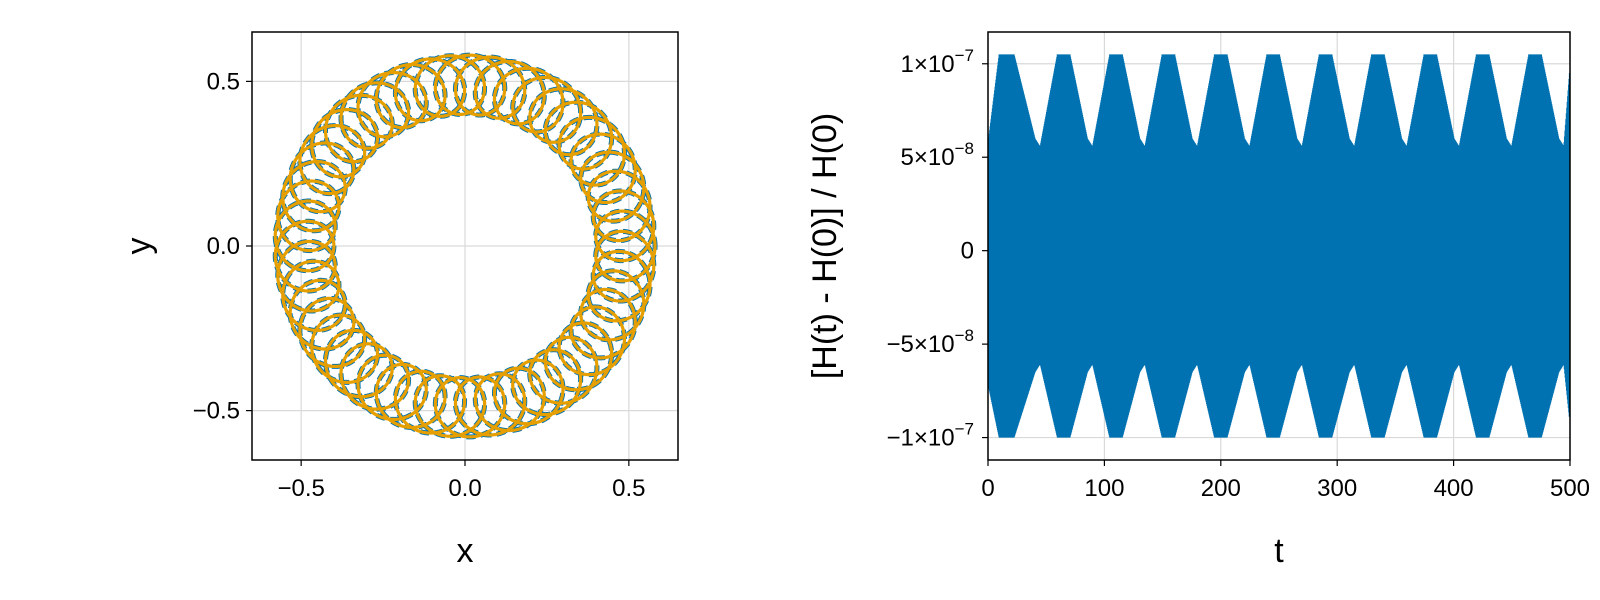 This screenshot has width=1600, height=600. Describe the element at coordinates (1221, 488) in the screenshot. I see `right-x-tick-label: 200` at that location.